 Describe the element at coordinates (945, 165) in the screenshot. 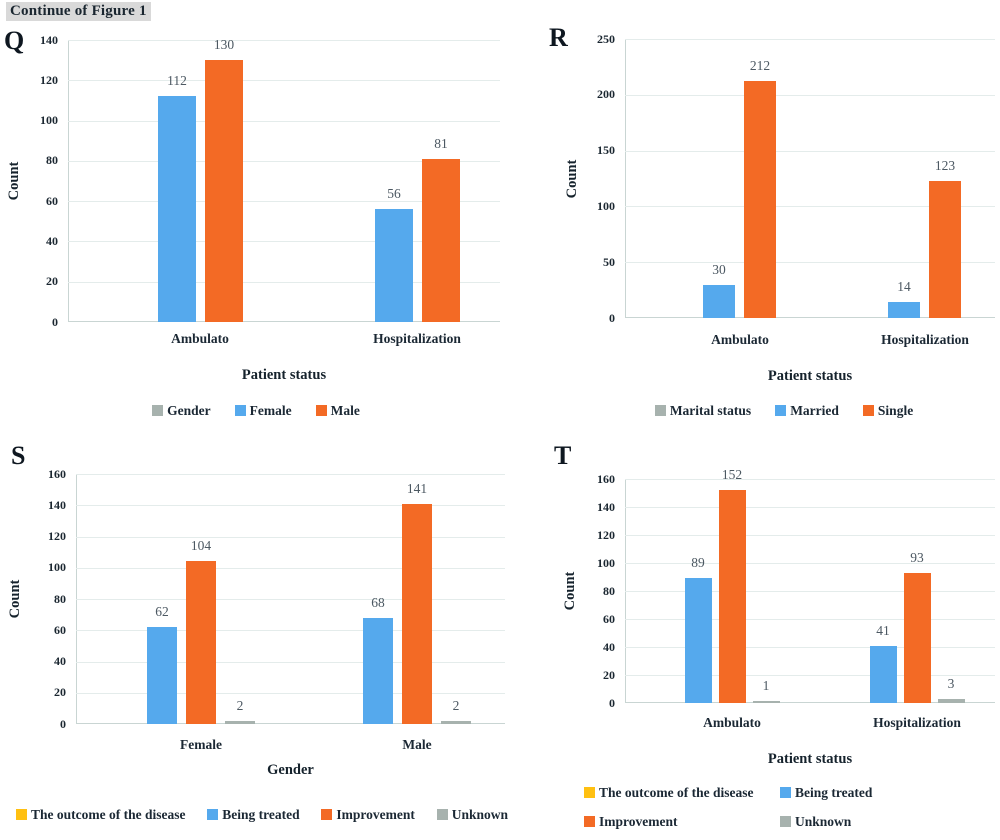

I see `value-label-single-hospitalization: 123` at that location.